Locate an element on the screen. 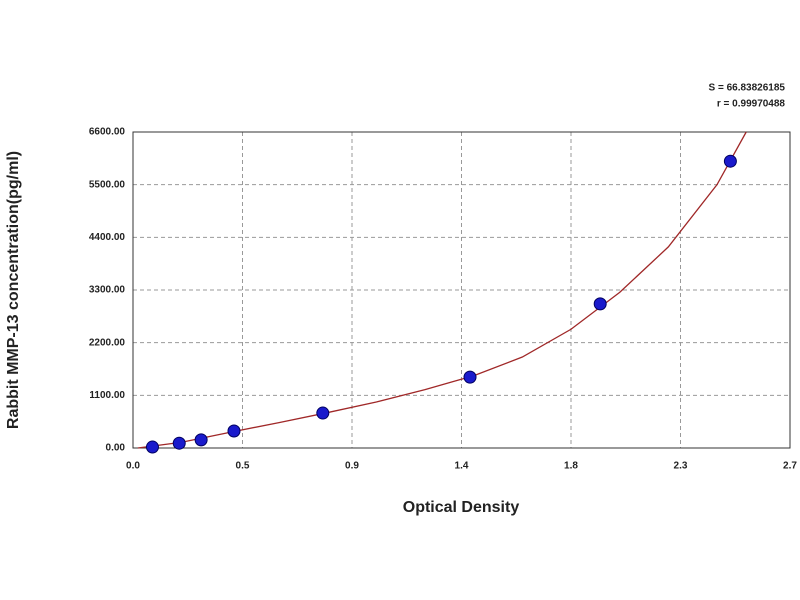 Image resolution: width=800 pixels, height=600 pixels. y-tick-label: 2200.00 is located at coordinates (107, 342).